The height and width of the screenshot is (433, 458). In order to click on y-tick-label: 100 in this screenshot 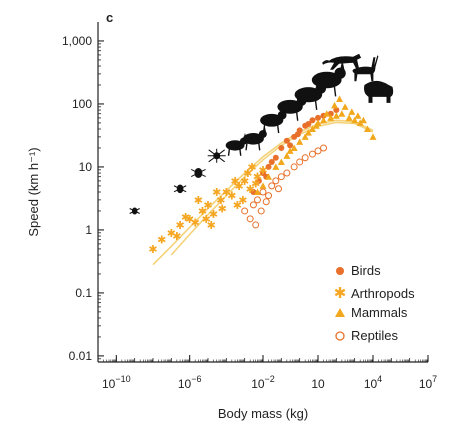, I will do `click(82, 104)`.